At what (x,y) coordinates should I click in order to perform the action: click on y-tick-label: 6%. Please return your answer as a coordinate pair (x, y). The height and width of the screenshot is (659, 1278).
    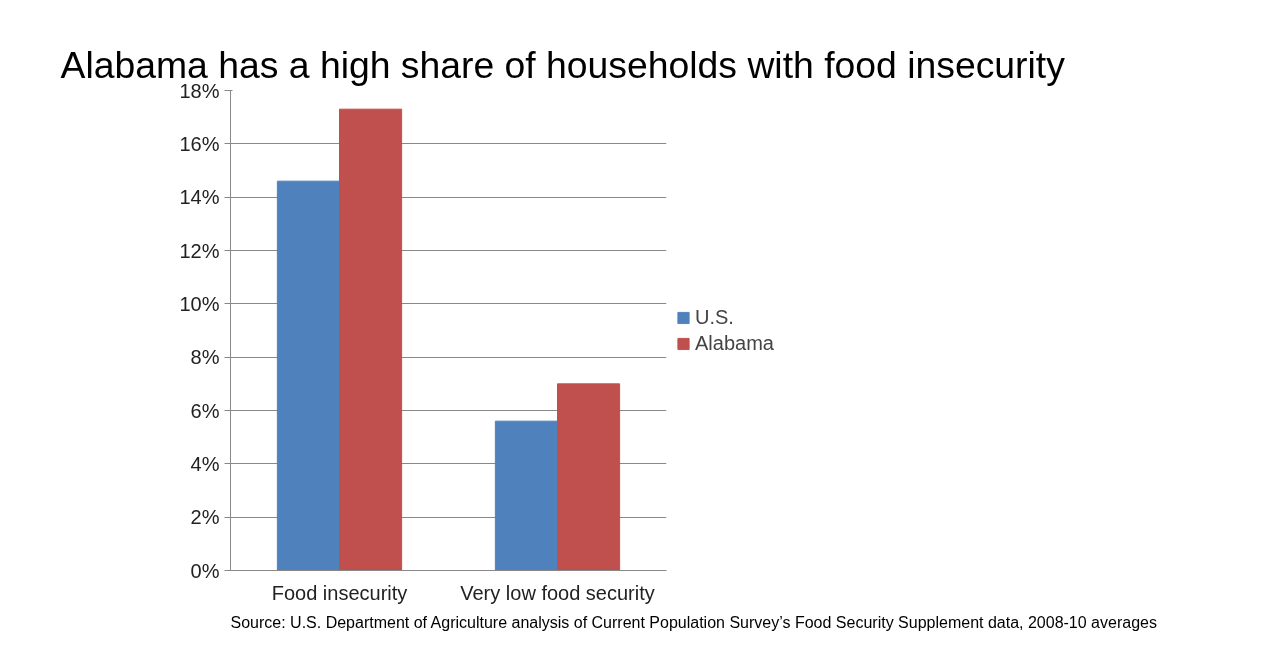
    Looking at the image, I should click on (205, 410).